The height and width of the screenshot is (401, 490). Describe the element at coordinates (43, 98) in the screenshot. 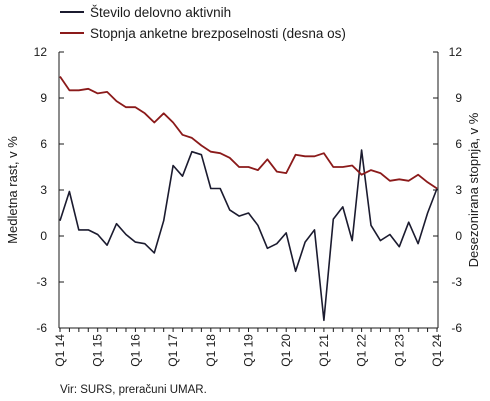

I see `y-left-tick-label: 9` at that location.